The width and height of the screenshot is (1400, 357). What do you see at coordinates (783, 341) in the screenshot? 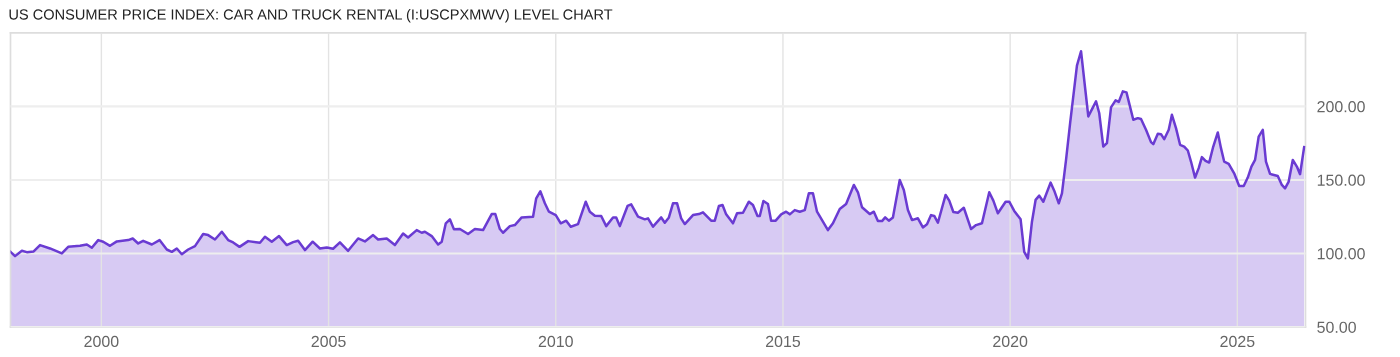
I see `x-tick-label: 2015` at bounding box center [783, 341].